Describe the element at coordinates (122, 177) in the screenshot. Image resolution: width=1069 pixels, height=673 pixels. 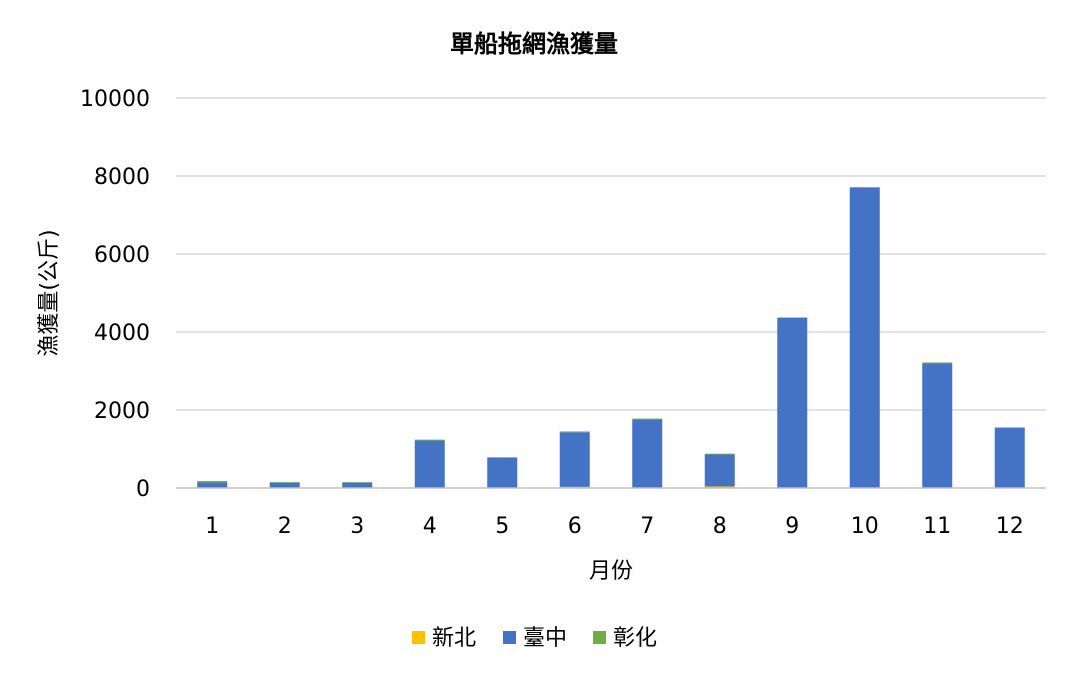
I see `y-tick-label: 8000` at that location.